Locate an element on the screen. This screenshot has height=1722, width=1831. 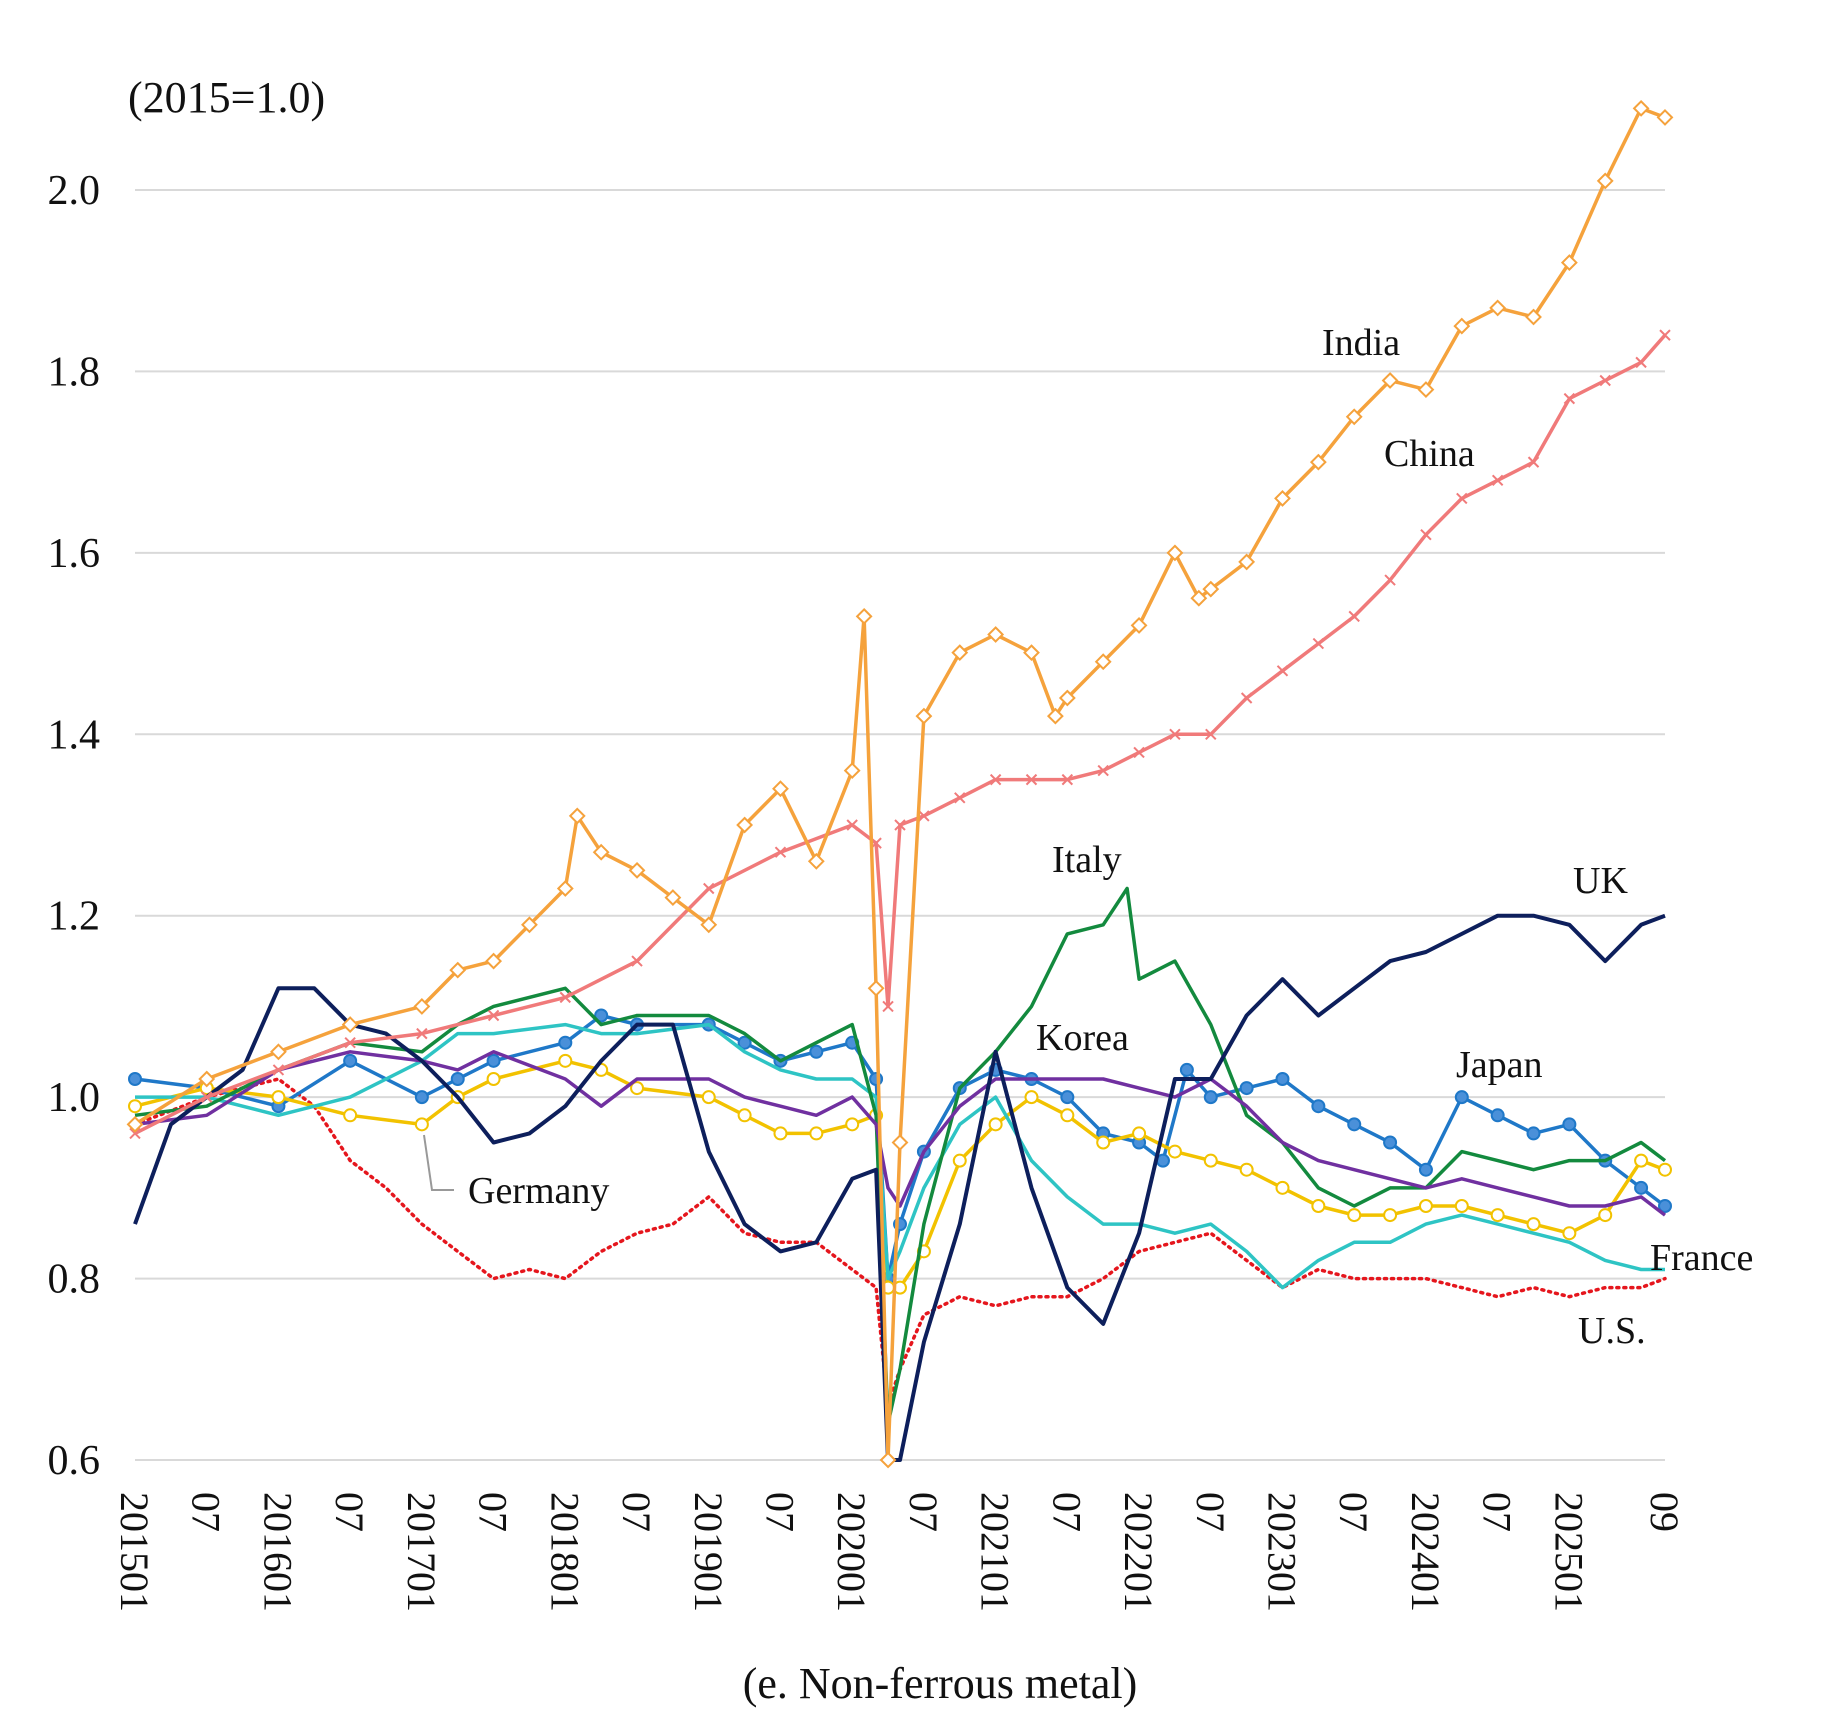
x-tick-label: 201801 is located at coordinates (564, 1552).